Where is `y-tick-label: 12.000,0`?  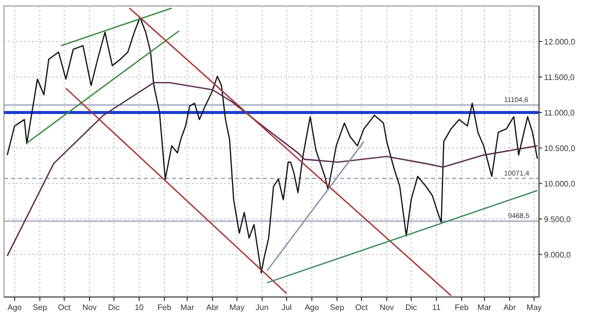 y-tick-label: 12.000,0 is located at coordinates (560, 41).